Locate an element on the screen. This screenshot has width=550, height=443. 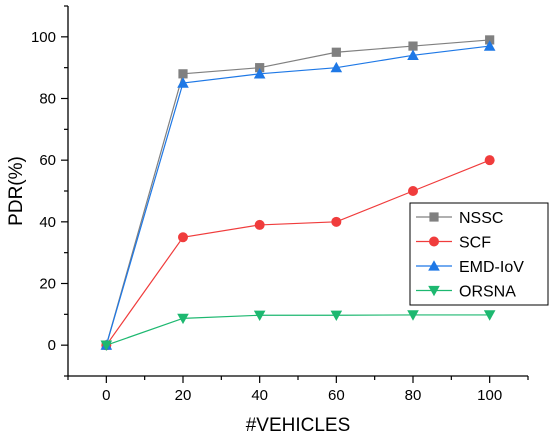
series-line-orsna is located at coordinates (298, 330).